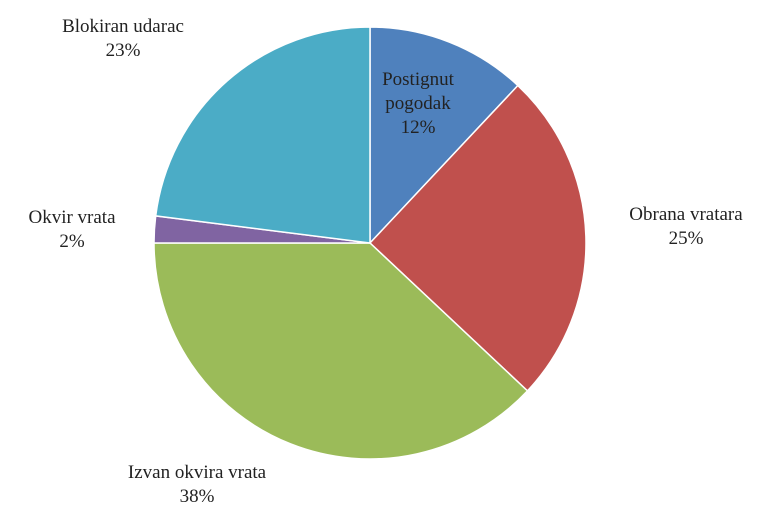 This screenshot has height=514, width=766. Describe the element at coordinates (197, 472) in the screenshot. I see `category-label: Izvan okvira vrata` at that location.